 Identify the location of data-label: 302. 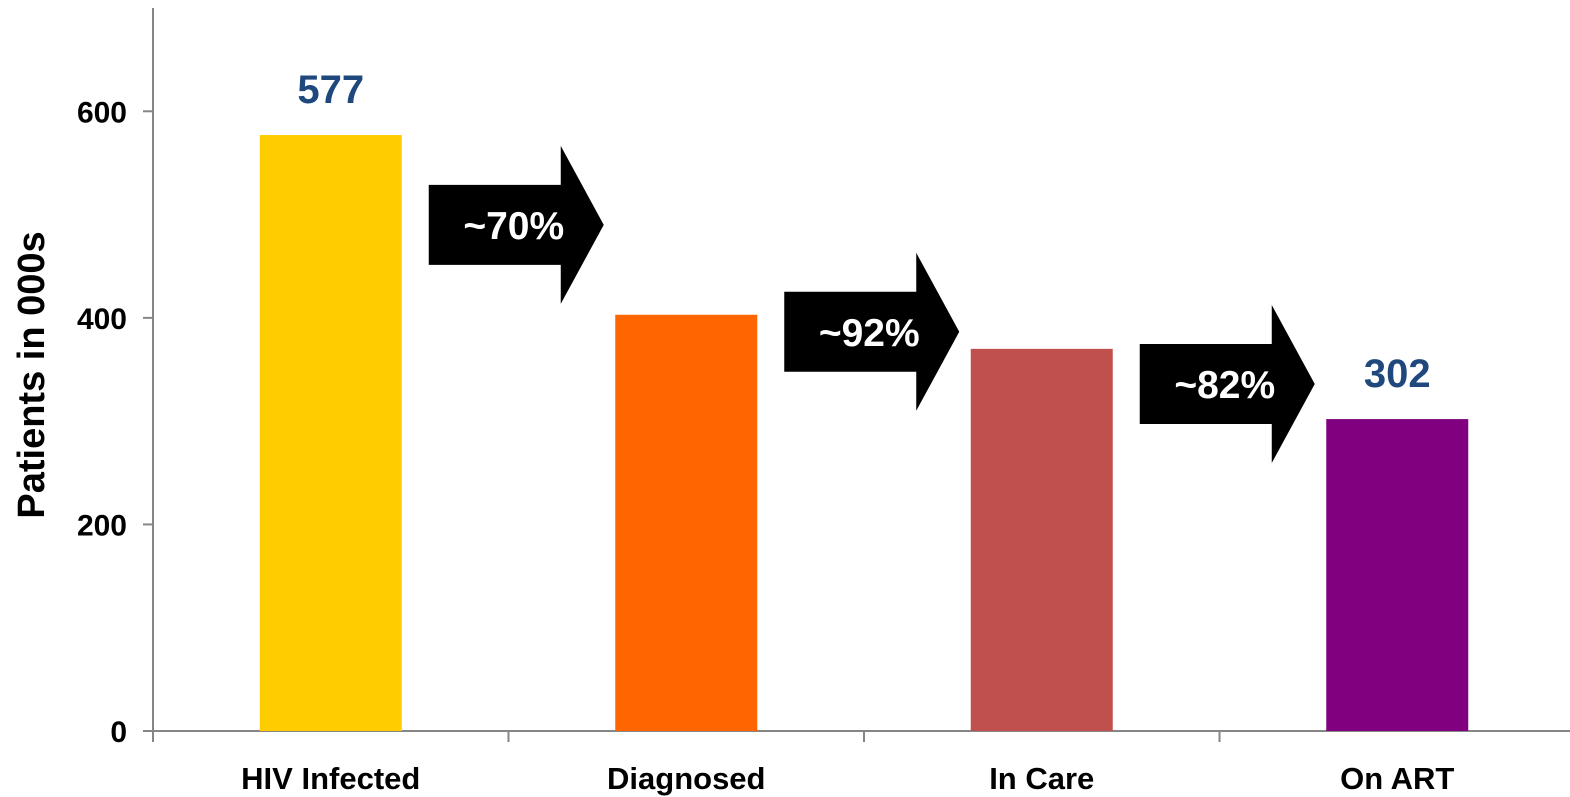
(1397, 374).